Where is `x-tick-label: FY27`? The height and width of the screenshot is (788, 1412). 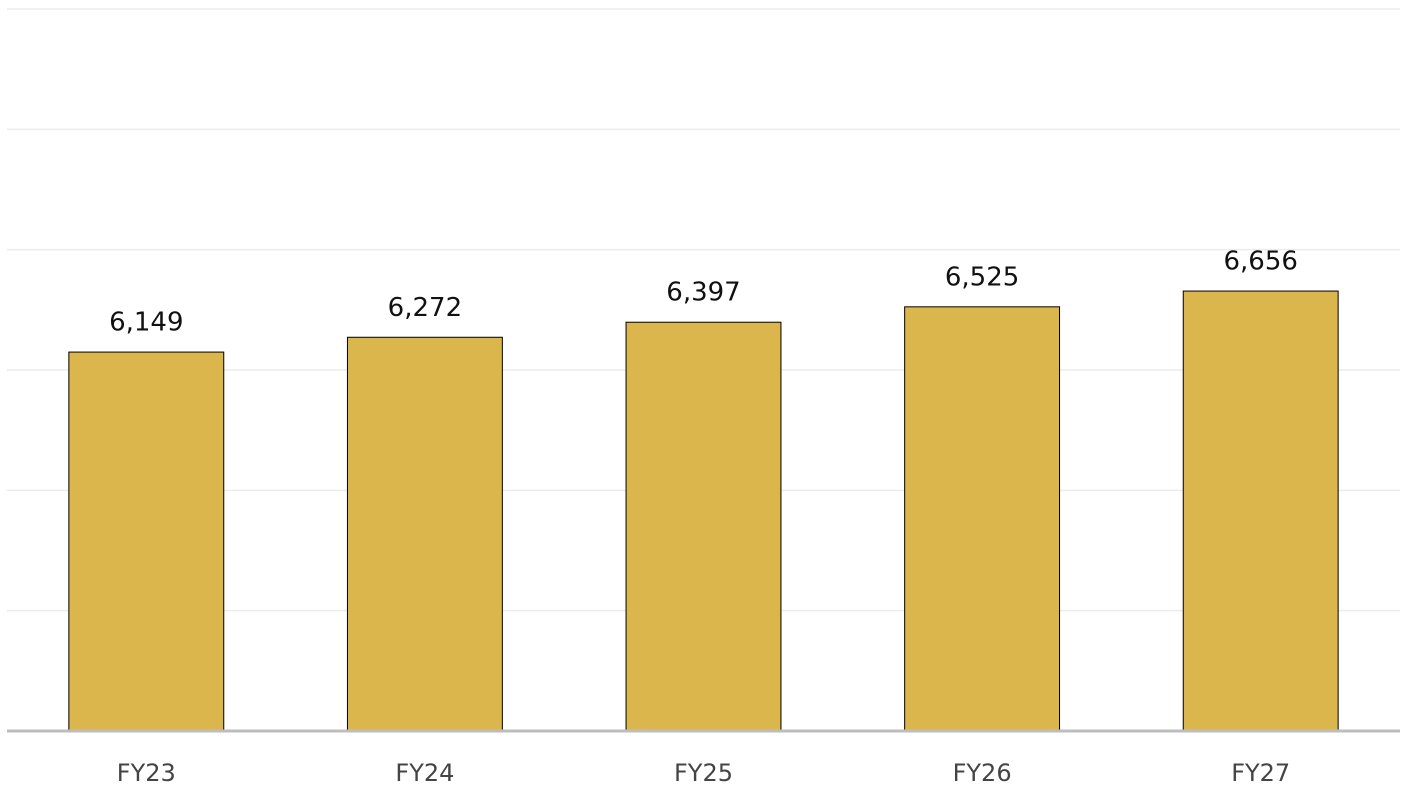
x-tick-label: FY27 is located at coordinates (1260, 773).